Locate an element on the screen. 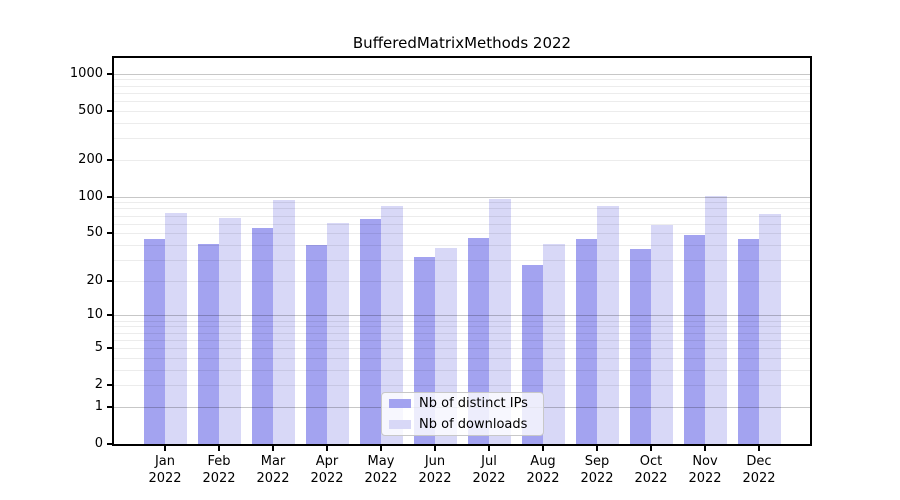 The width and height of the screenshot is (900, 500). legend-row-distinct-ips: Nb of distinct IPs is located at coordinates (462, 403).